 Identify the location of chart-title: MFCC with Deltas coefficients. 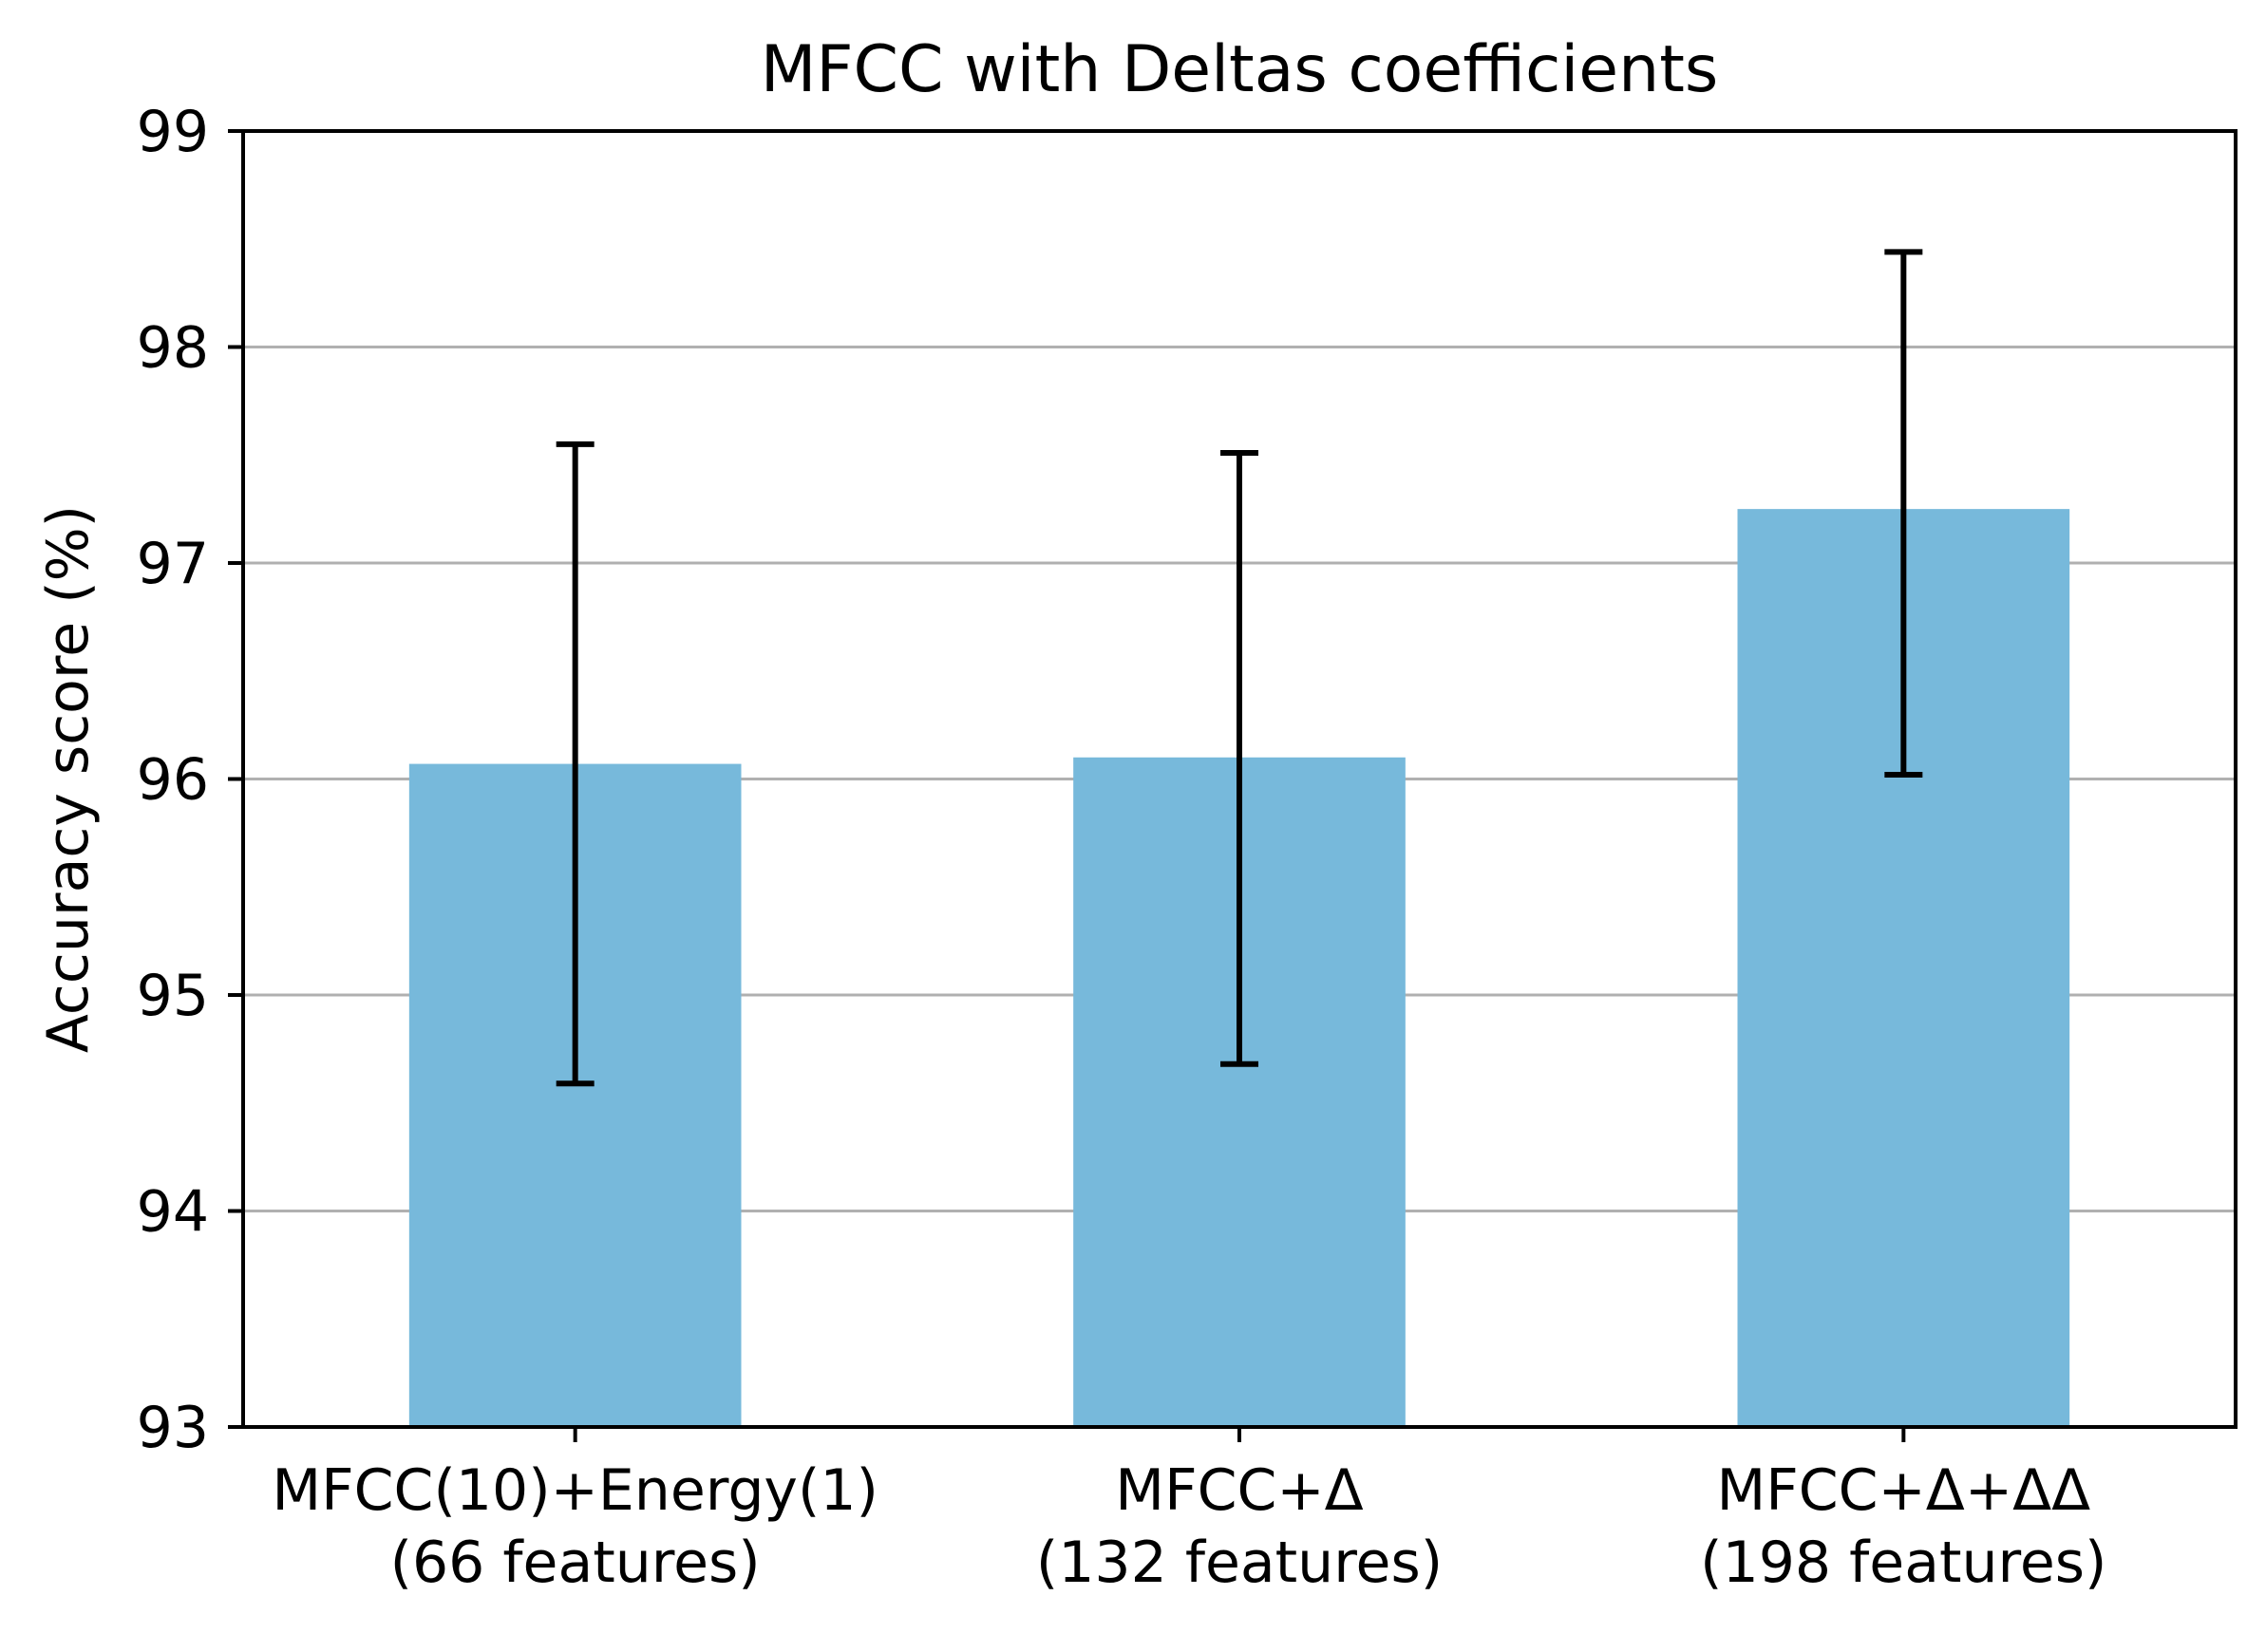
(1240, 69).